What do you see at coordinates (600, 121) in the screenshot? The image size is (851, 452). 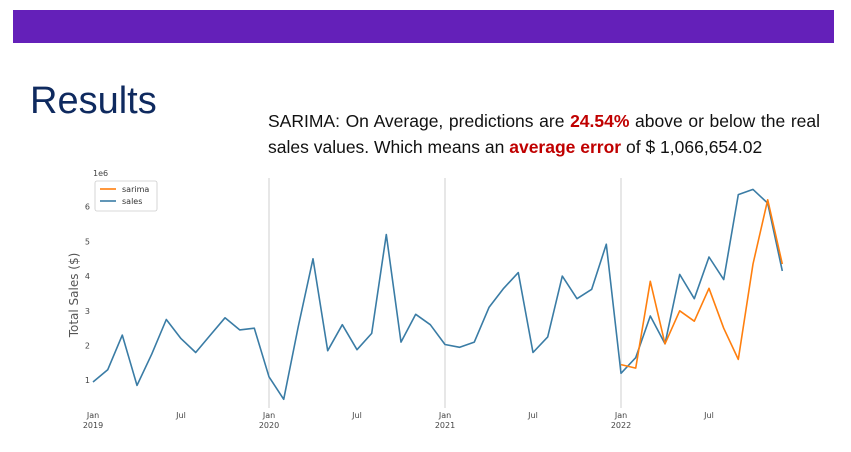 I see `error-percentage: 24.54%` at bounding box center [600, 121].